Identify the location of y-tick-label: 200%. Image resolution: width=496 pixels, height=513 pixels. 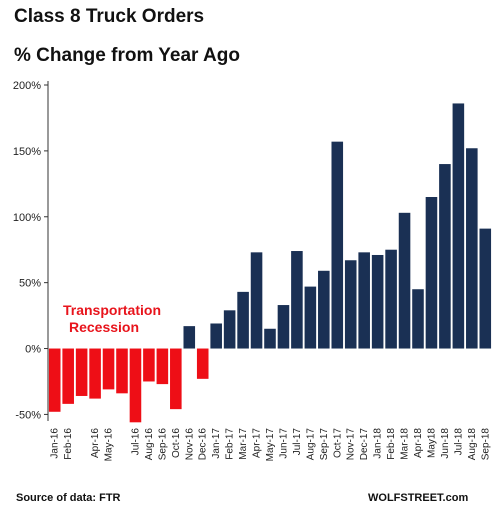
(27, 86).